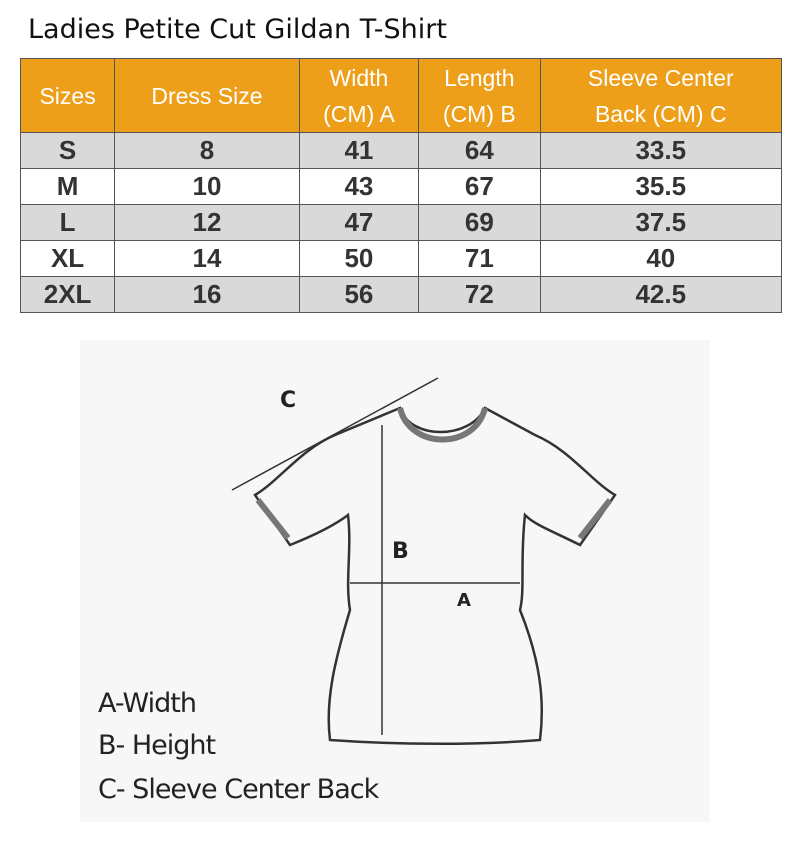 The image size is (800, 857). I want to click on table-cell: 56, so click(359, 294).